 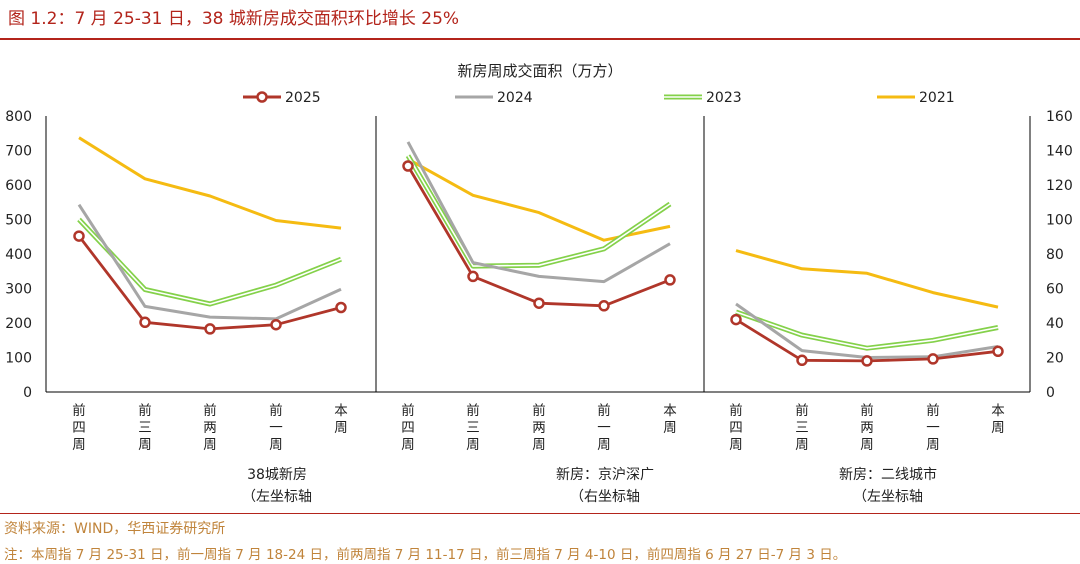 What do you see at coordinates (18, 186) in the screenshot?
I see `left-tick-label: 600` at bounding box center [18, 186].